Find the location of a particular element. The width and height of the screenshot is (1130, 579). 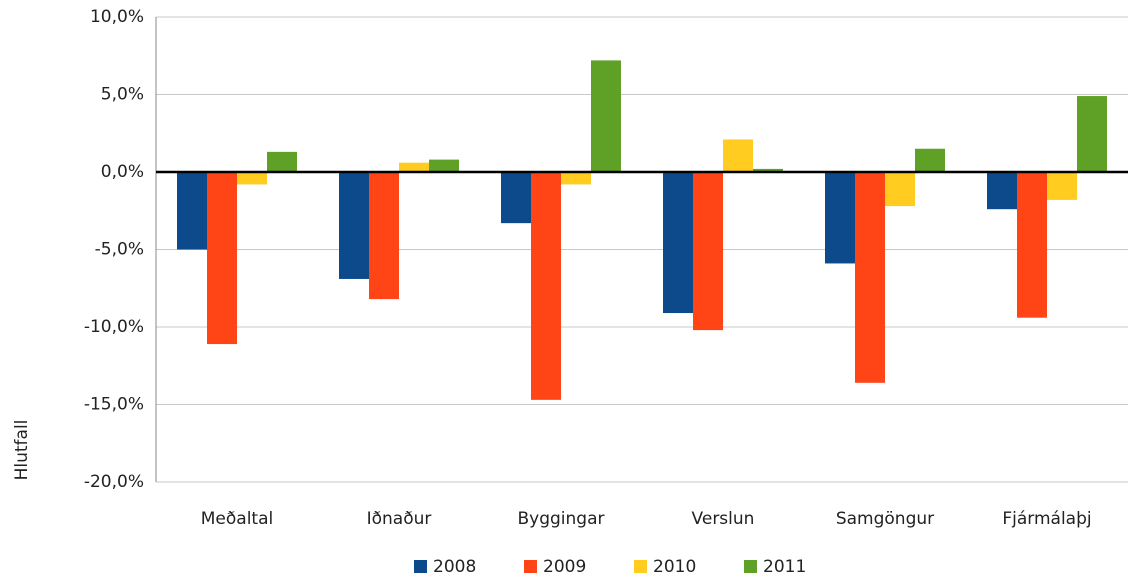

y-tick-label: 0,0% is located at coordinates (122, 172).